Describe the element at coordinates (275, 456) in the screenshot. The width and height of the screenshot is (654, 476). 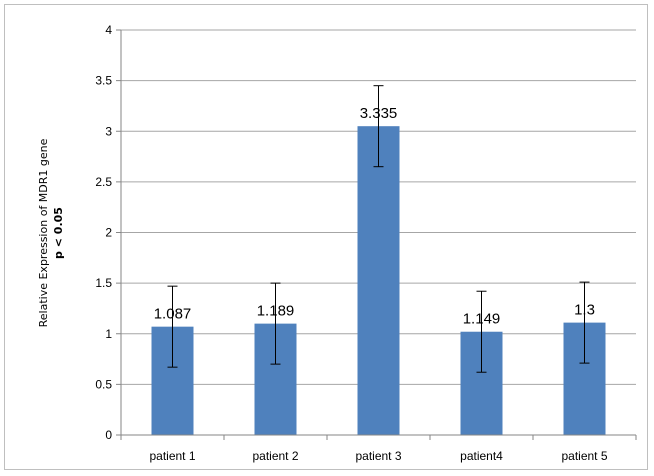
I see `x-tick-label: patient 2` at that location.